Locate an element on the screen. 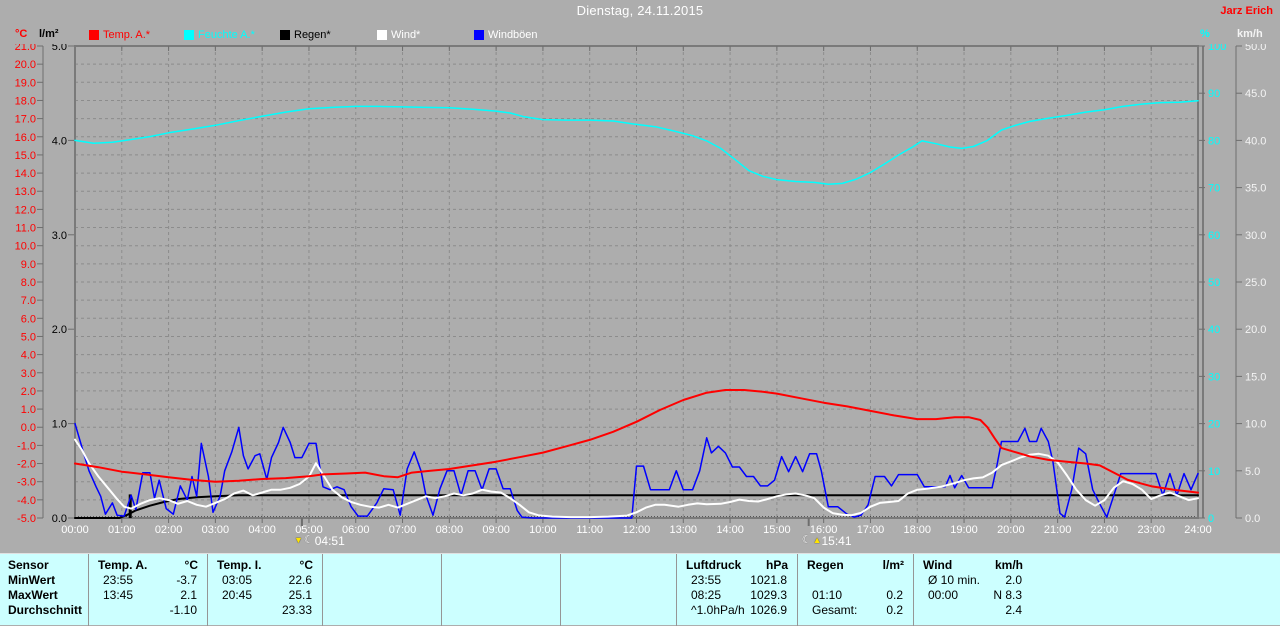 The width and height of the screenshot is (1280, 626). rain-axis-tick-label: 4.0 is located at coordinates (59, 141).